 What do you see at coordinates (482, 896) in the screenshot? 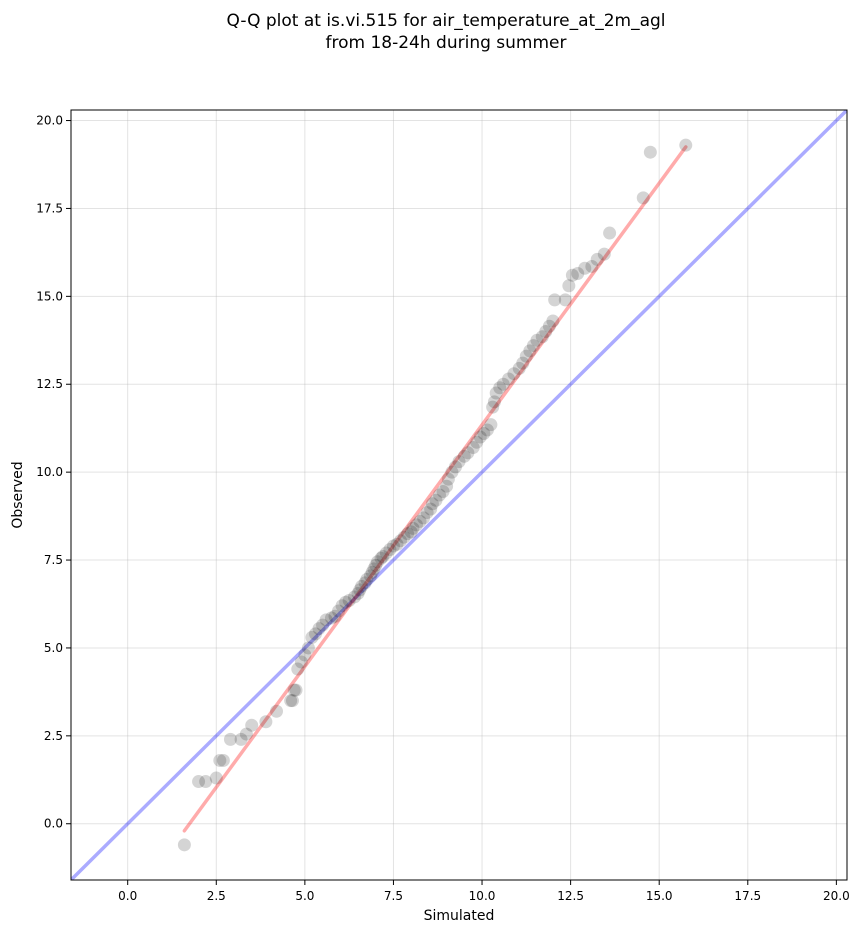
I see `x-tick-label: 10.0` at bounding box center [482, 896].